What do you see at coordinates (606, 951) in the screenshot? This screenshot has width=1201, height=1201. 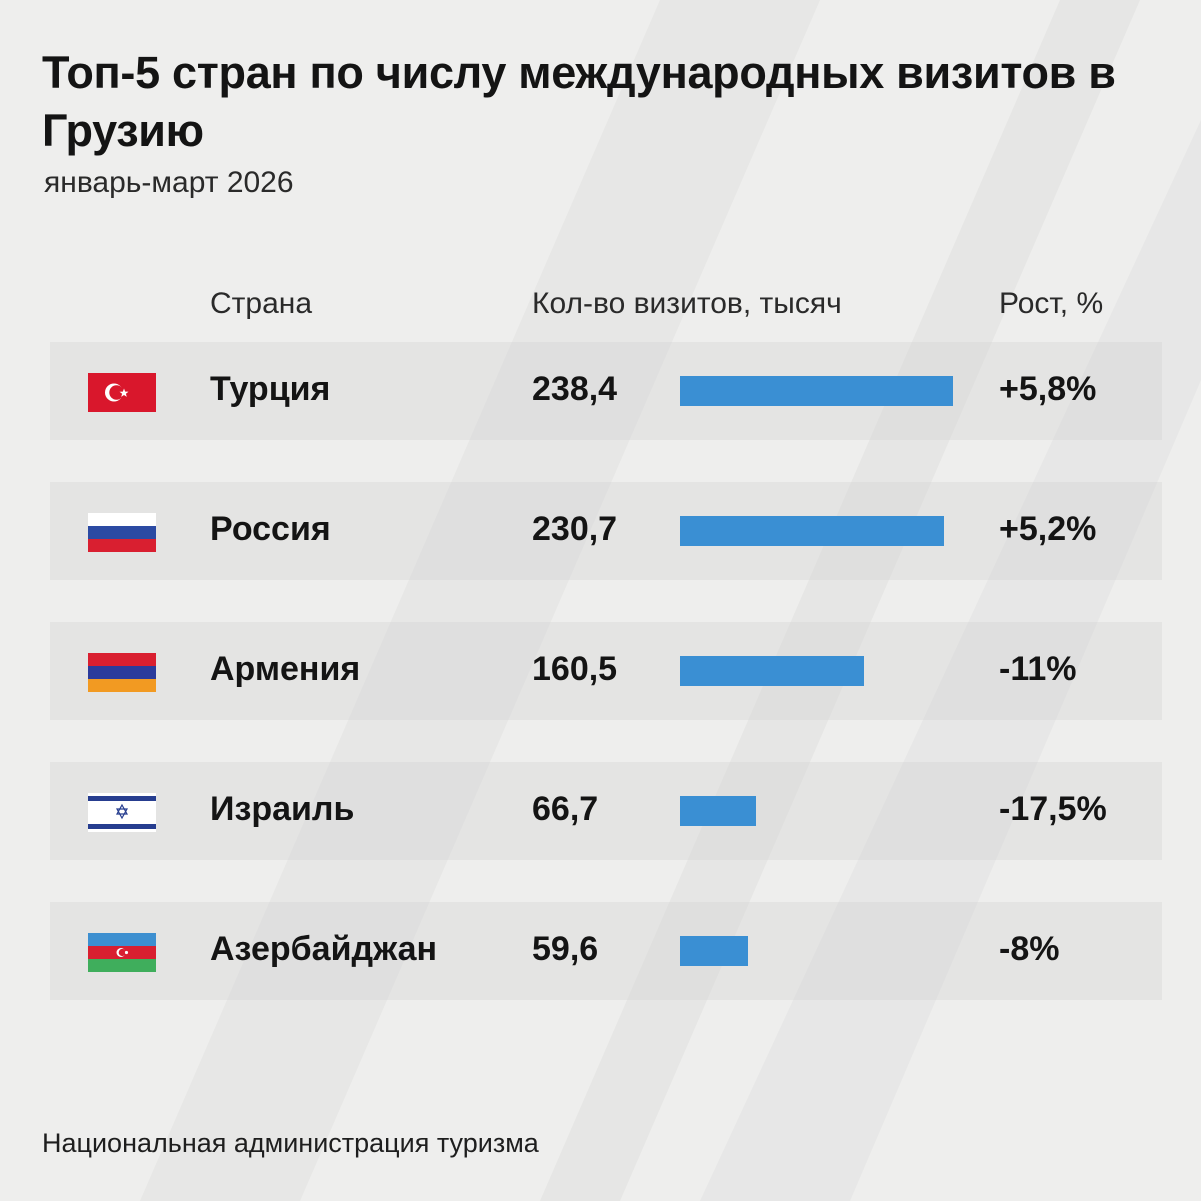 I see `table-row: Азербайджан 59,6 -8%` at bounding box center [606, 951].